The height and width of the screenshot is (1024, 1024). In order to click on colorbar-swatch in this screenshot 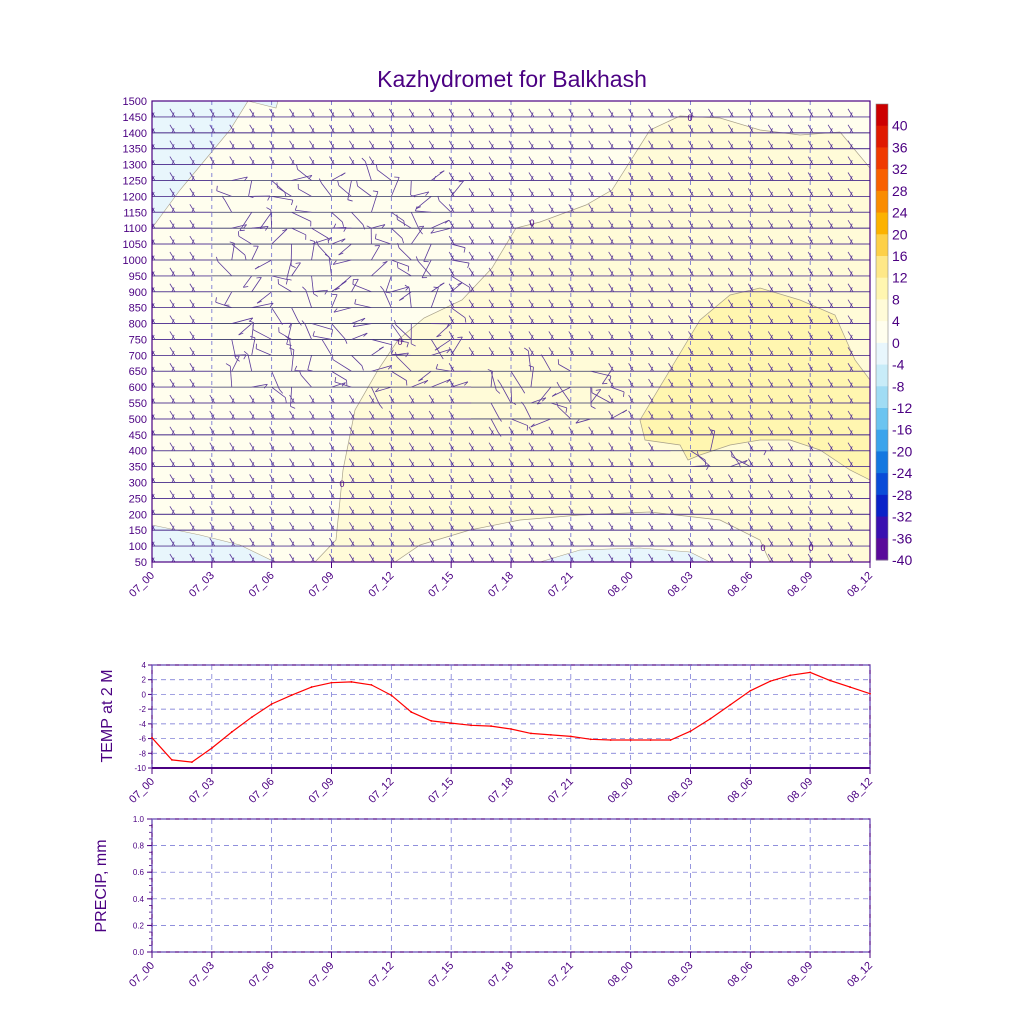, I will do `click(882, 267)`.